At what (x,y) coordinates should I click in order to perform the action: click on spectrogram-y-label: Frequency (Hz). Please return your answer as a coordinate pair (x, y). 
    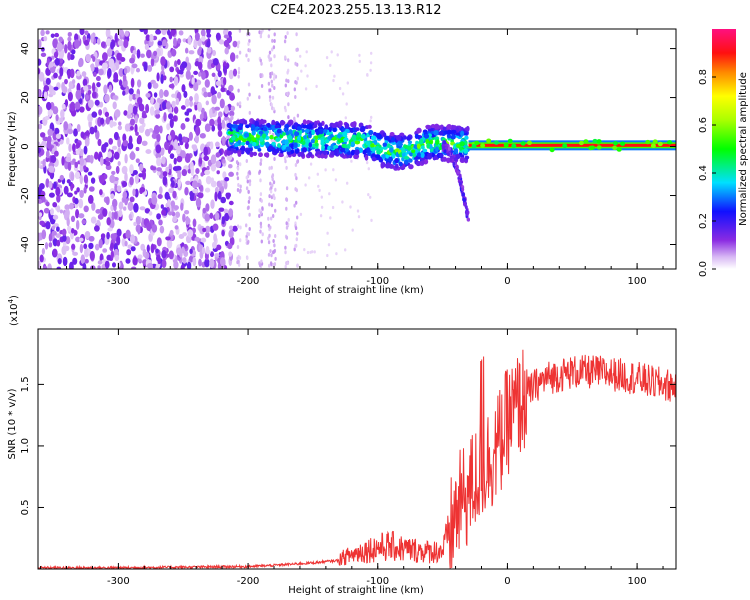
    Looking at the image, I should click on (12, 149).